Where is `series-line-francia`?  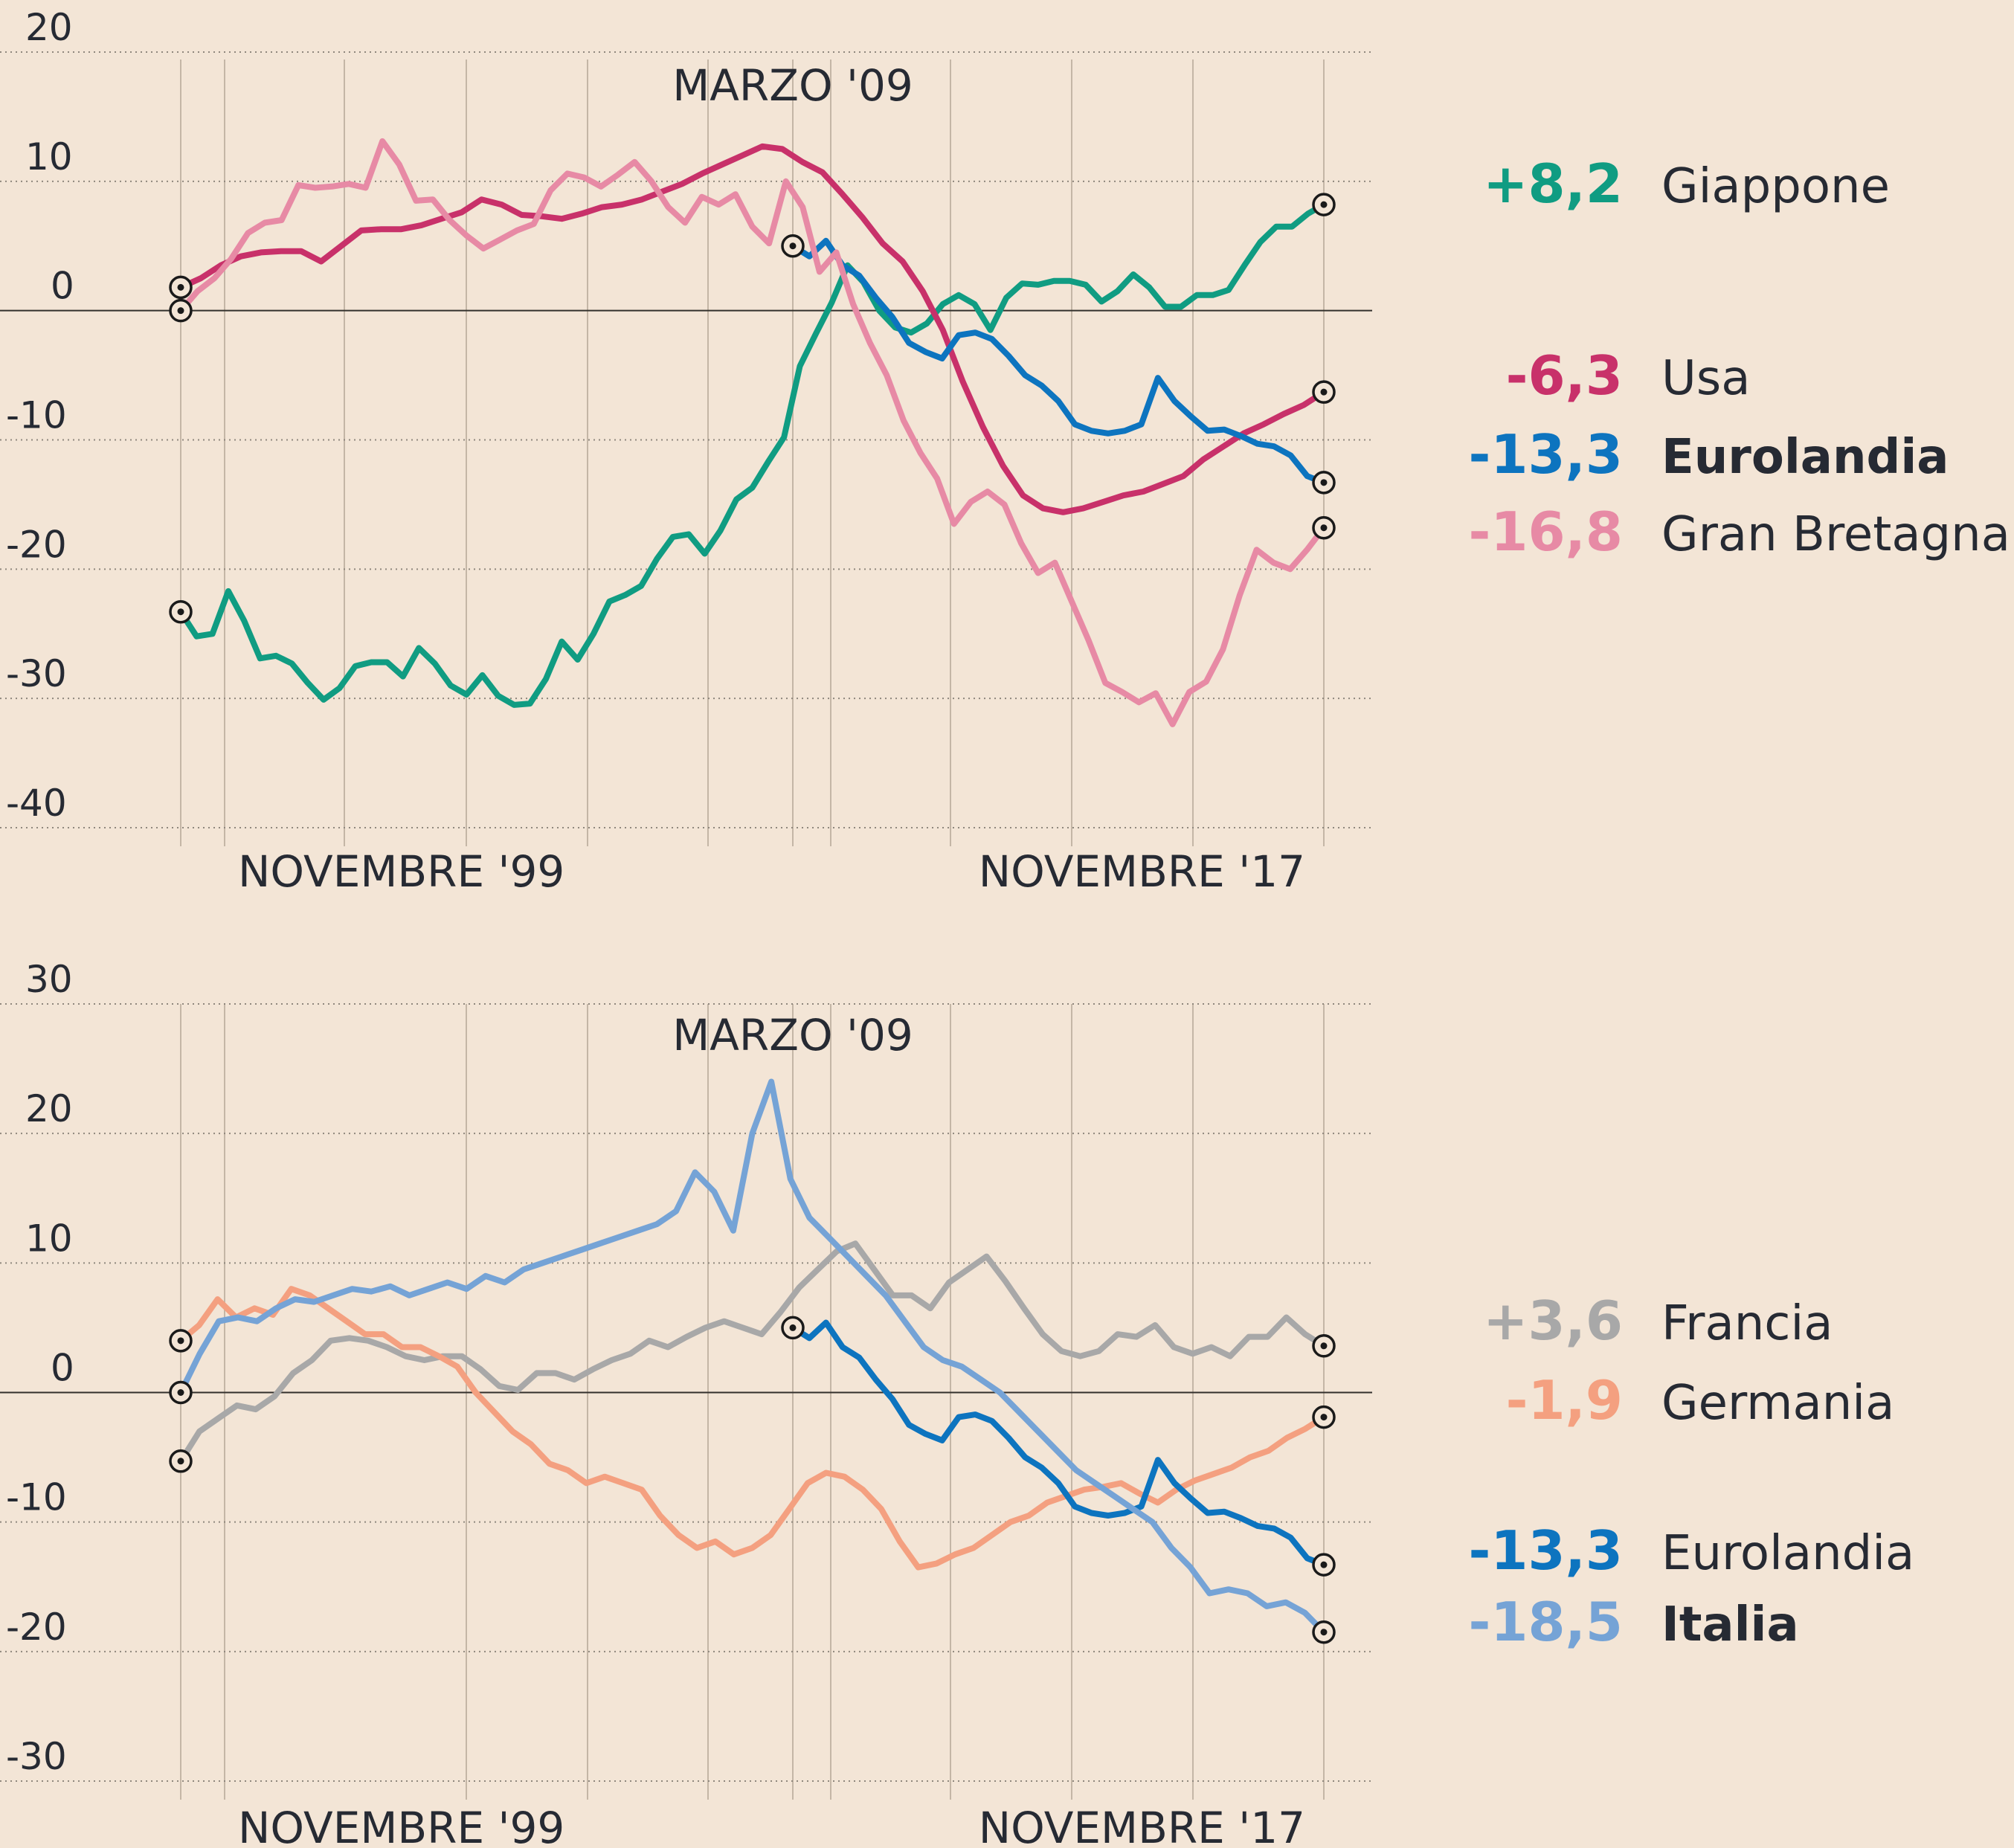
series-line-francia is located at coordinates (752, 1352).